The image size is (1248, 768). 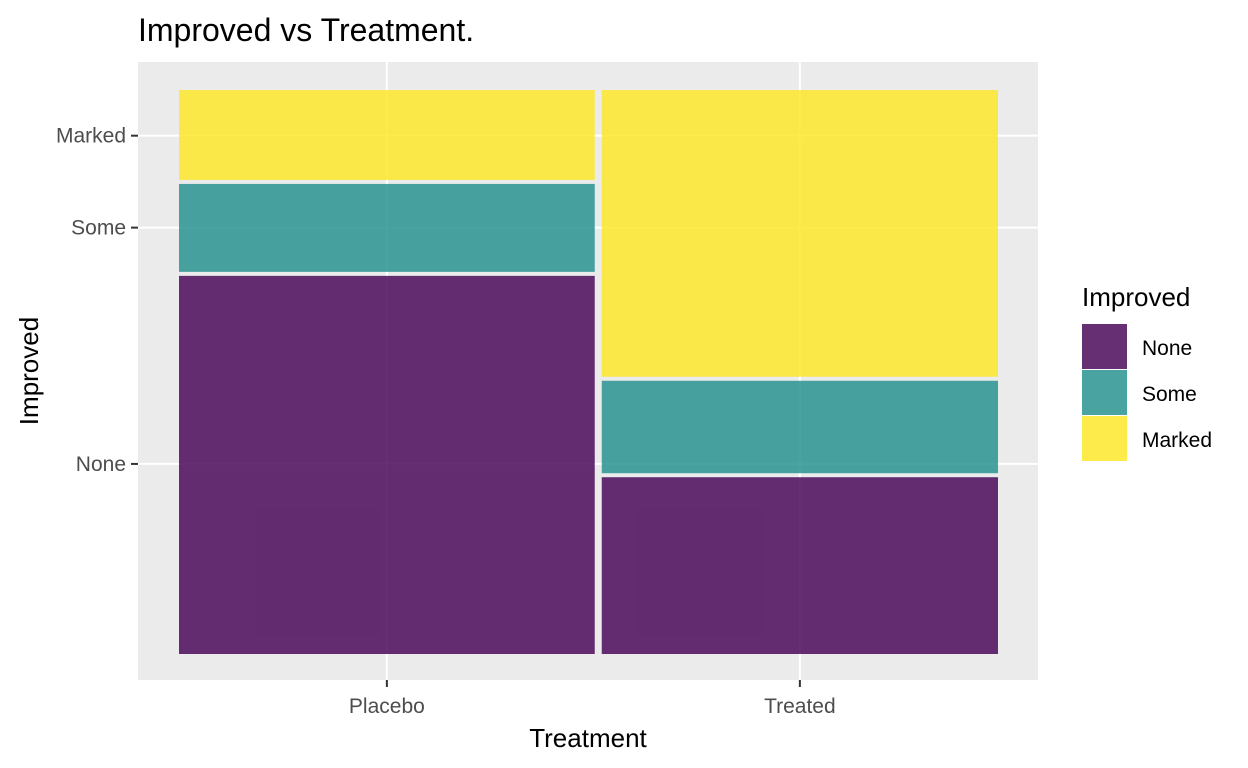 What do you see at coordinates (1136, 297) in the screenshot?
I see `legend-title: Improved` at bounding box center [1136, 297].